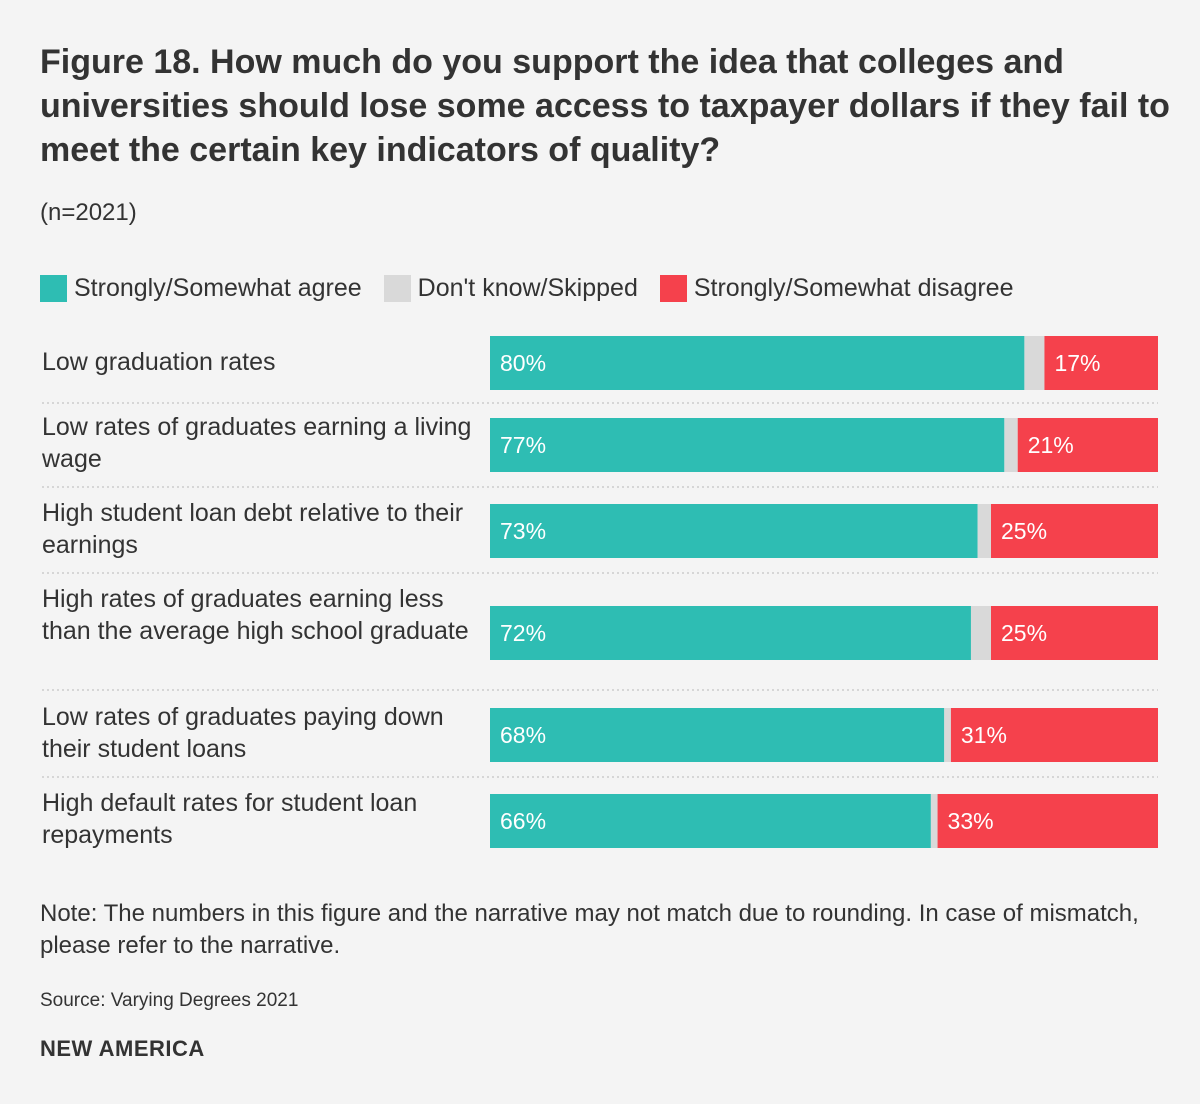 Image resolution: width=1200 pixels, height=1104 pixels. What do you see at coordinates (159, 362) in the screenshot?
I see `category-label: Low graduation rates` at bounding box center [159, 362].